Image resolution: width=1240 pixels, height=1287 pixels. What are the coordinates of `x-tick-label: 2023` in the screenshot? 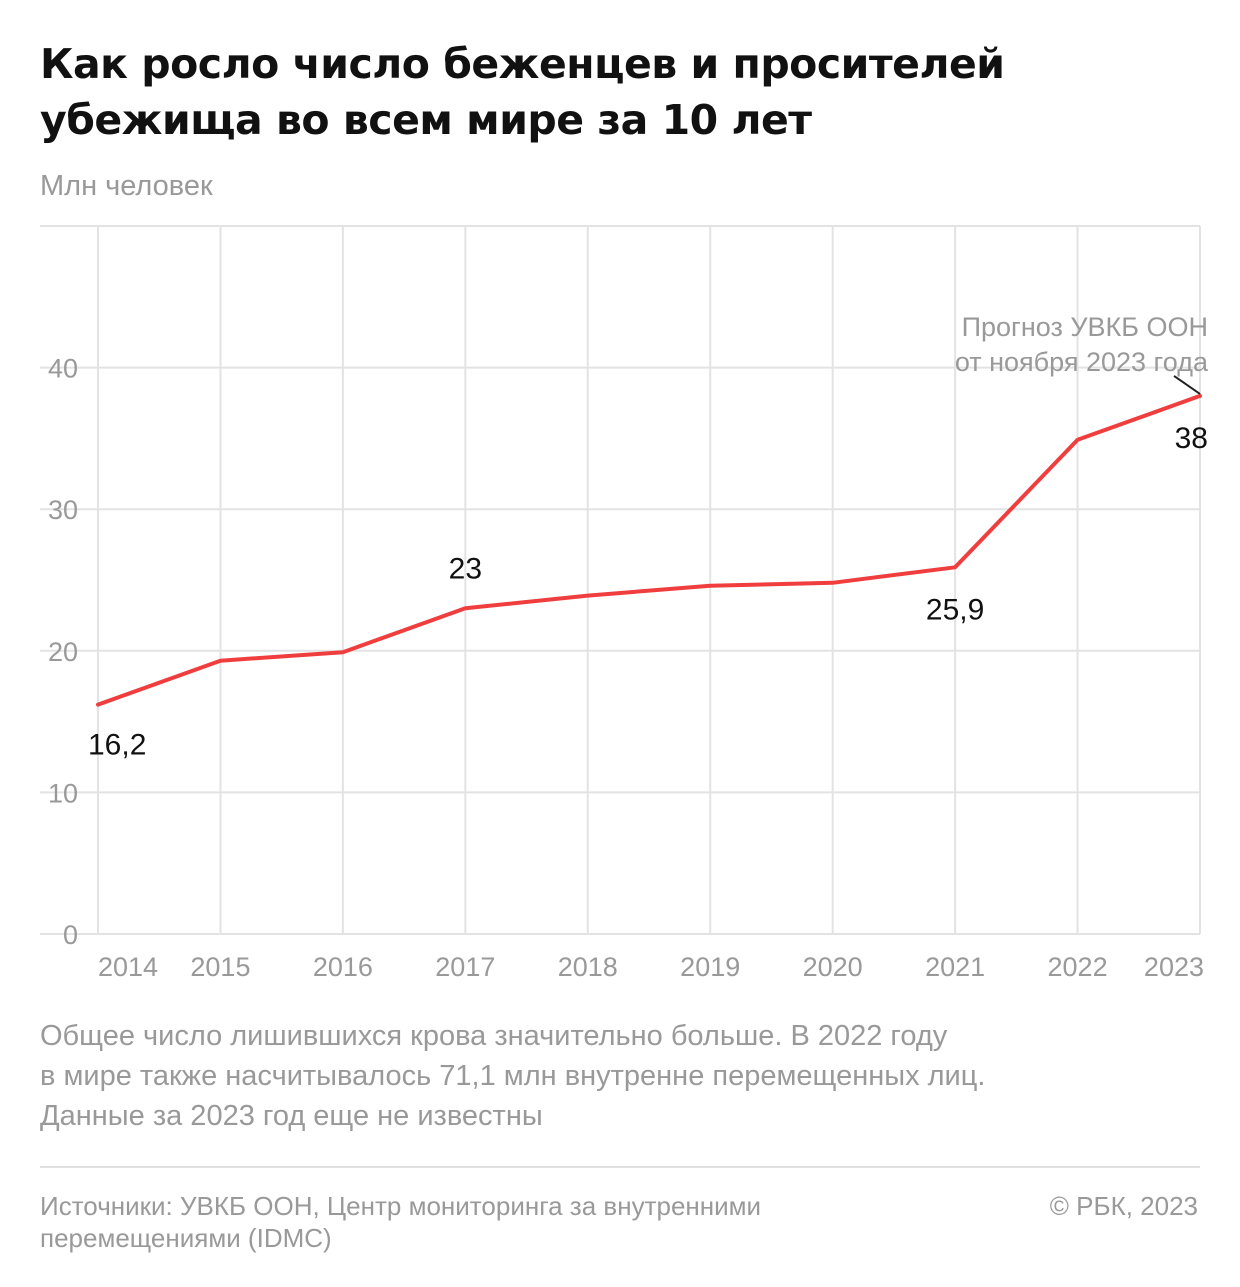 It's located at (1174, 967).